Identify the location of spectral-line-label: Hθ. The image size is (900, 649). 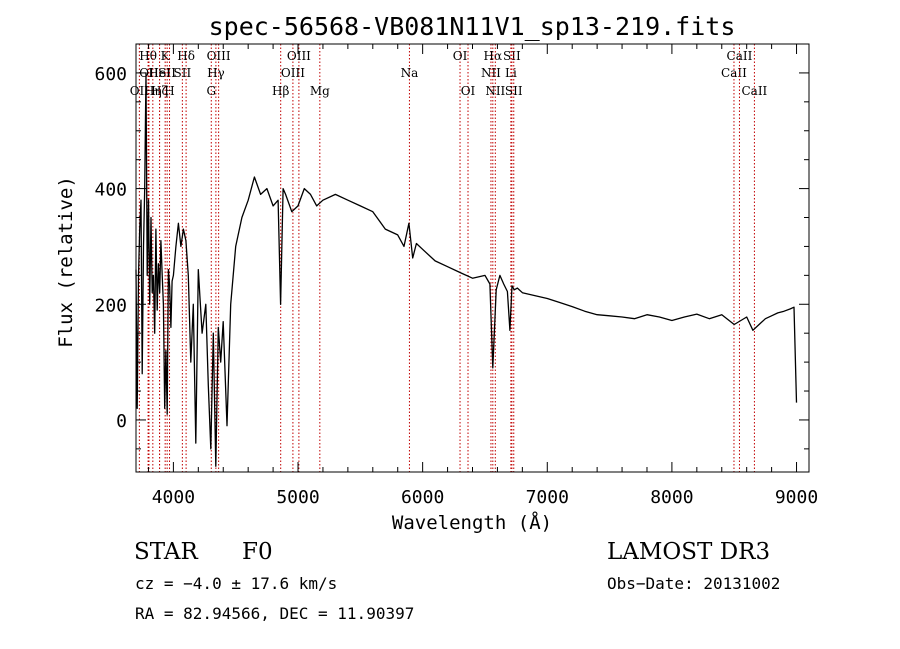
(148, 56).